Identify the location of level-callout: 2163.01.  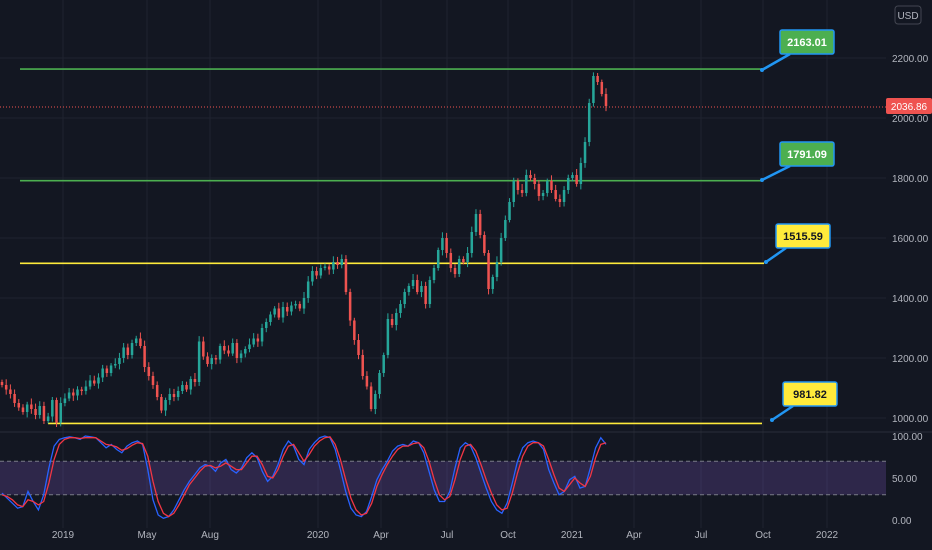
(797, 50).